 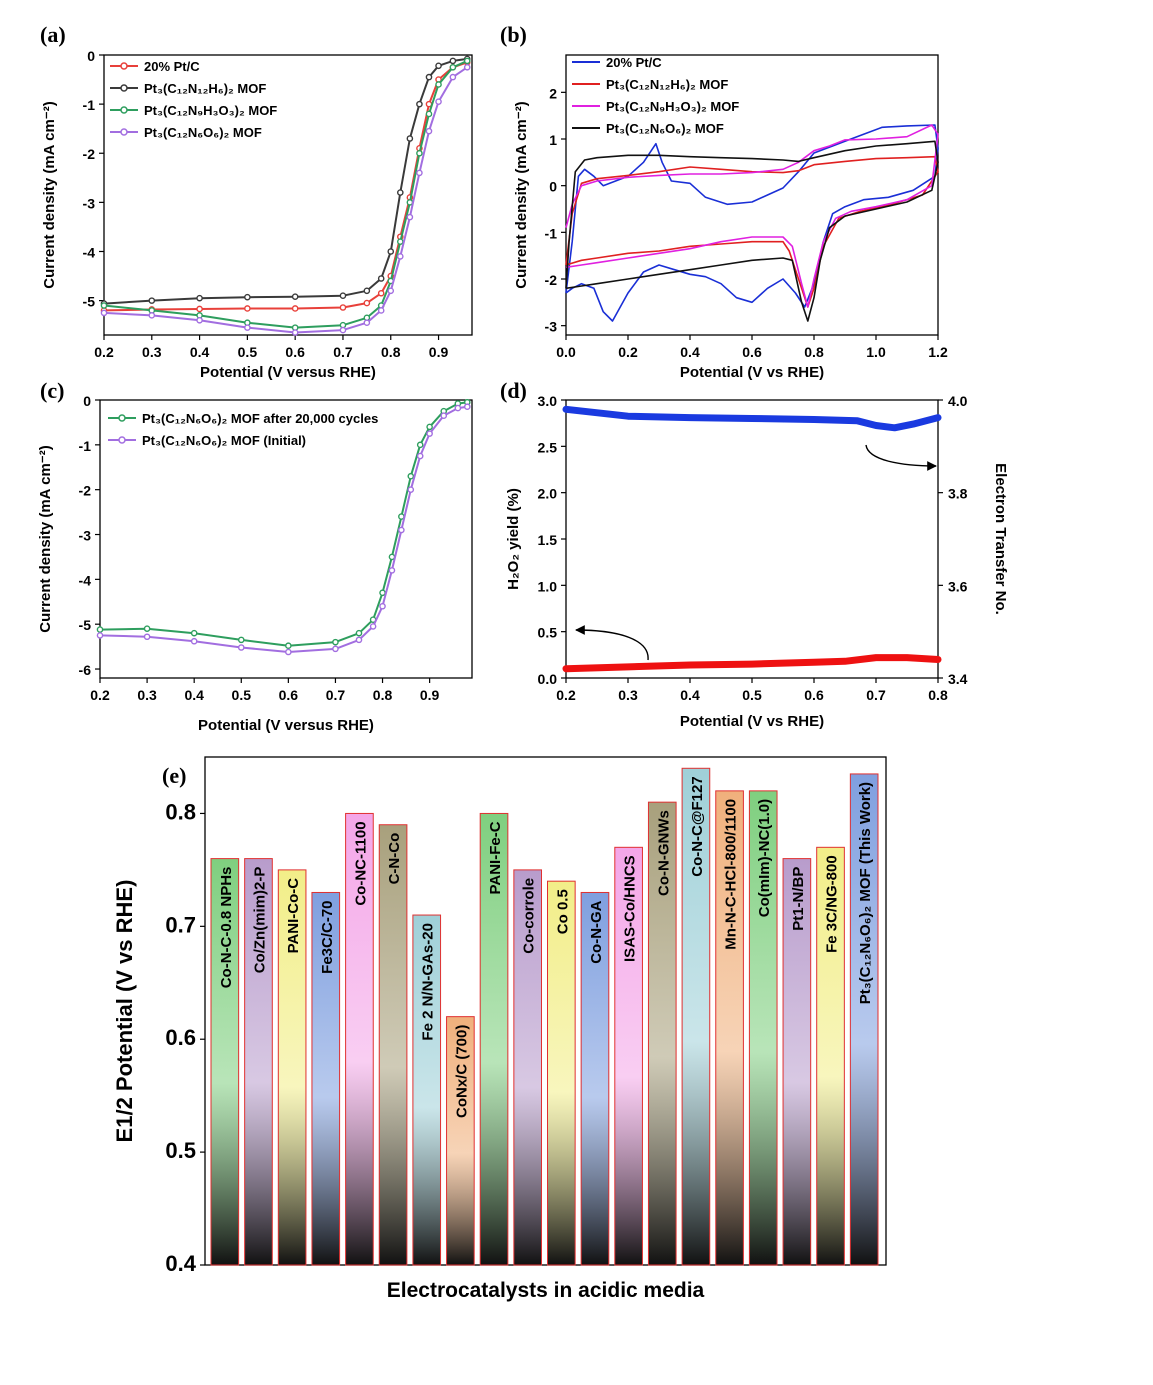 I want to click on y-tick-label: 2.5, so click(x=548, y=447).